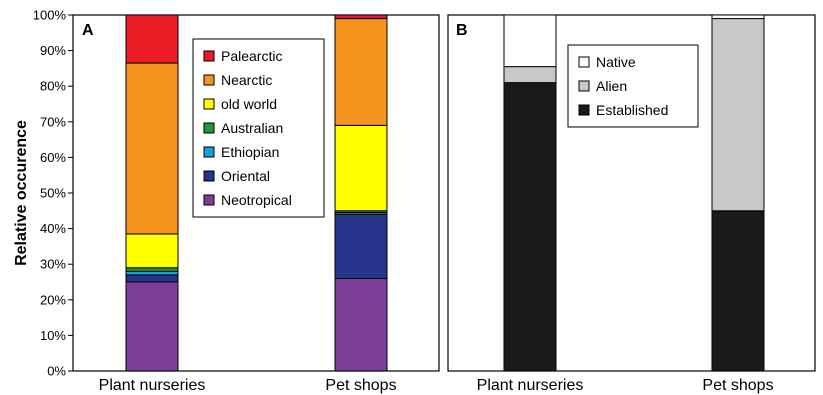 The width and height of the screenshot is (823, 395). Describe the element at coordinates (251, 56) in the screenshot. I see `legend-label: Palearctic` at that location.